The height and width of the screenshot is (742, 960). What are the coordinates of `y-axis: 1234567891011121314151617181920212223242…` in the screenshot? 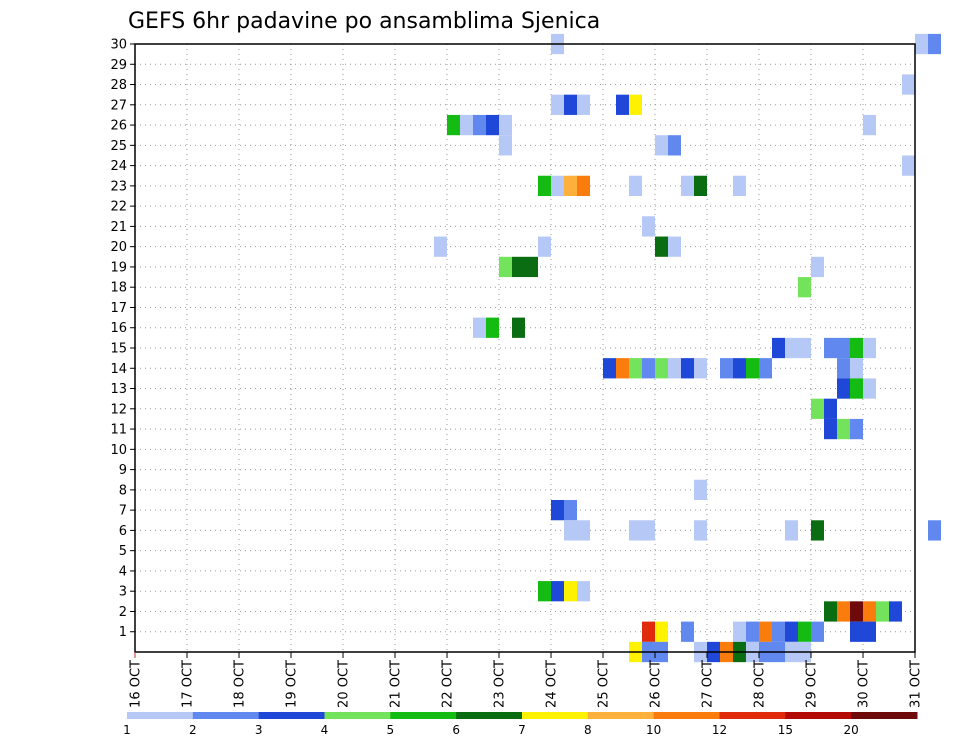 It's located at (122, 339).